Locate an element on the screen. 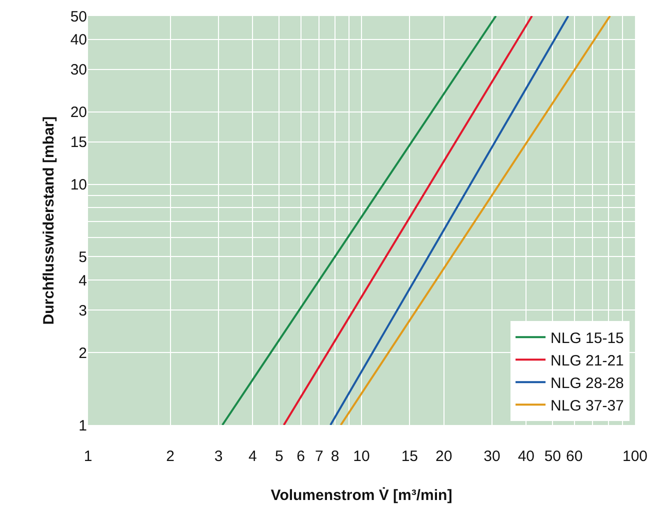  x-axis-title: Volumenstrom V̇ [m³/min] is located at coordinates (361, 495).